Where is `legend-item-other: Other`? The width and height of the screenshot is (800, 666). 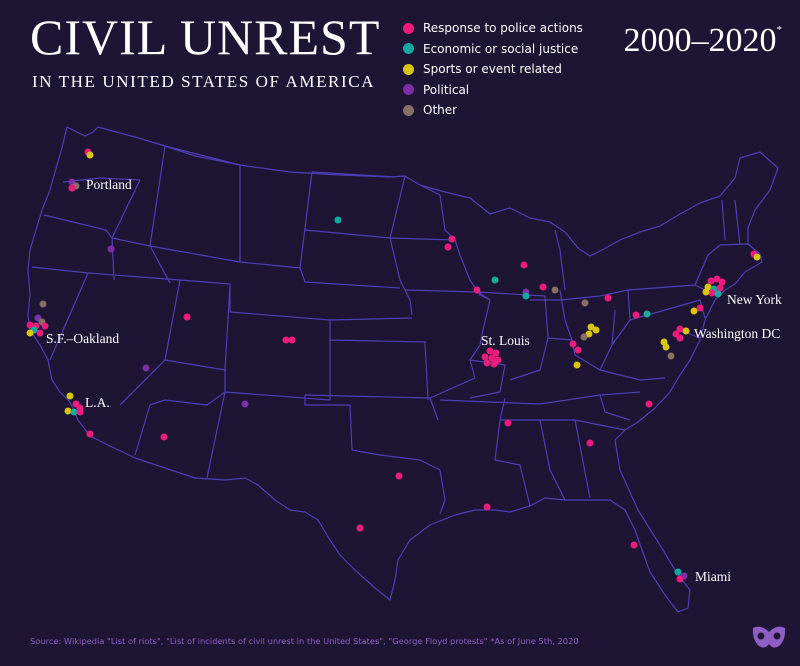
legend-item-other: Other is located at coordinates (493, 110).